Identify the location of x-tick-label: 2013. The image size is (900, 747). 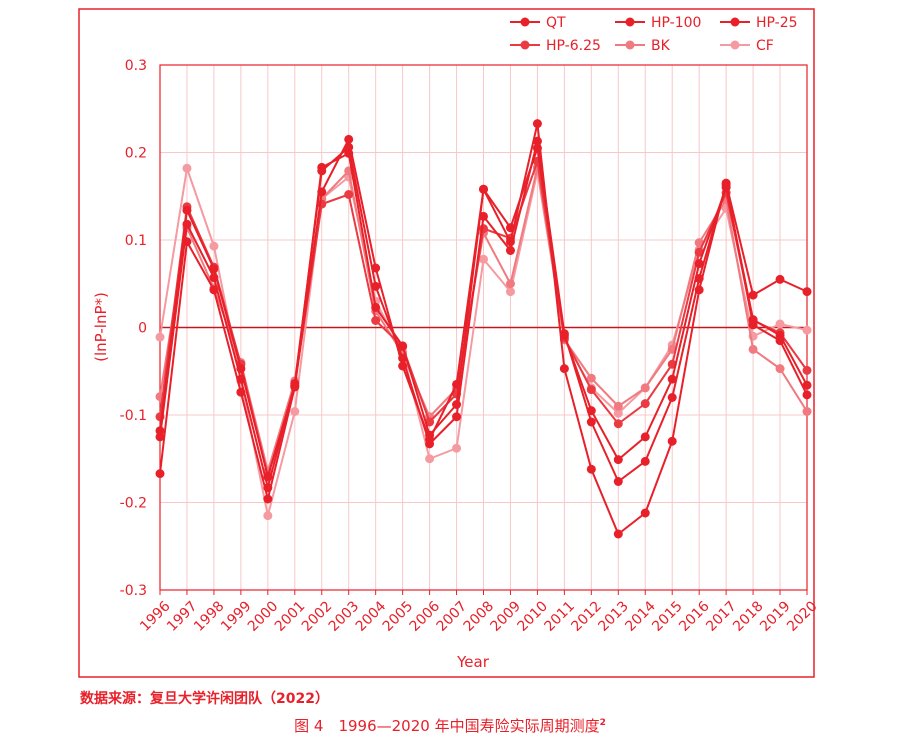
(613, 616).